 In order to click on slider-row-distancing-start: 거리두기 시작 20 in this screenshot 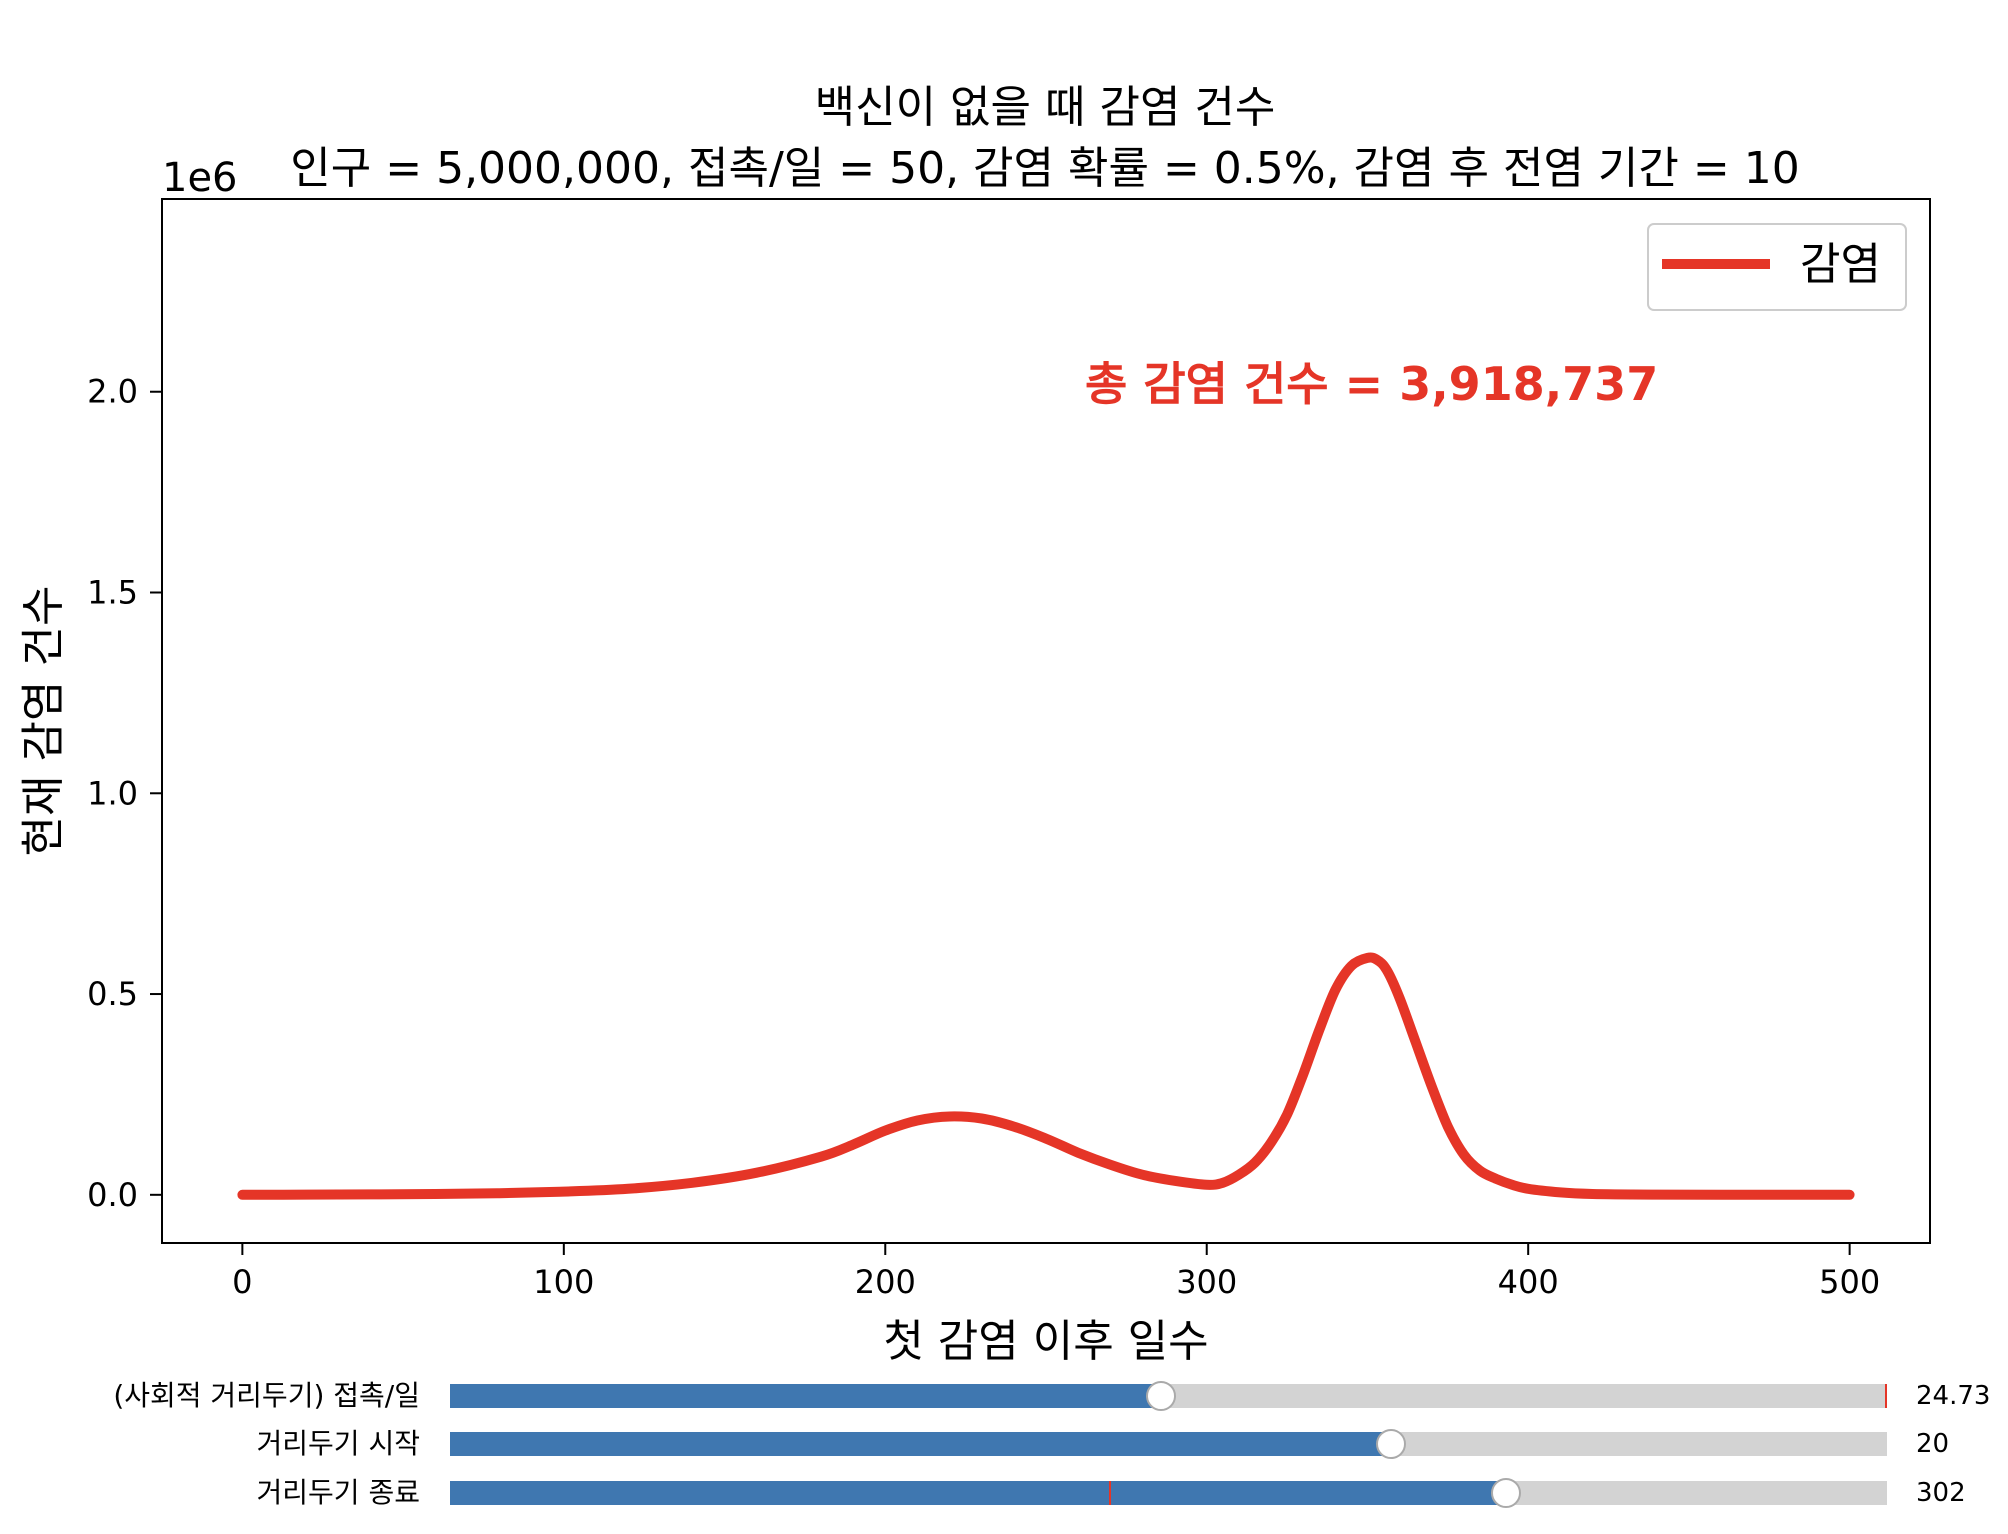, I will do `click(1004, 1444)`.